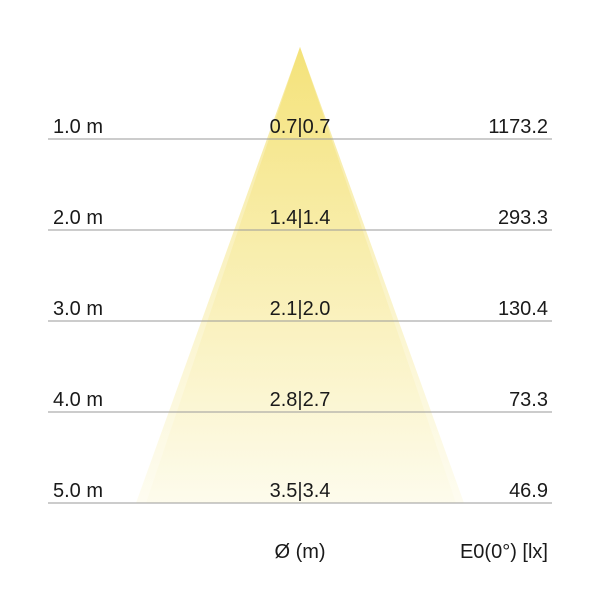  What do you see at coordinates (518, 127) in the screenshot?
I see `illuminance-value: 1173.2` at bounding box center [518, 127].